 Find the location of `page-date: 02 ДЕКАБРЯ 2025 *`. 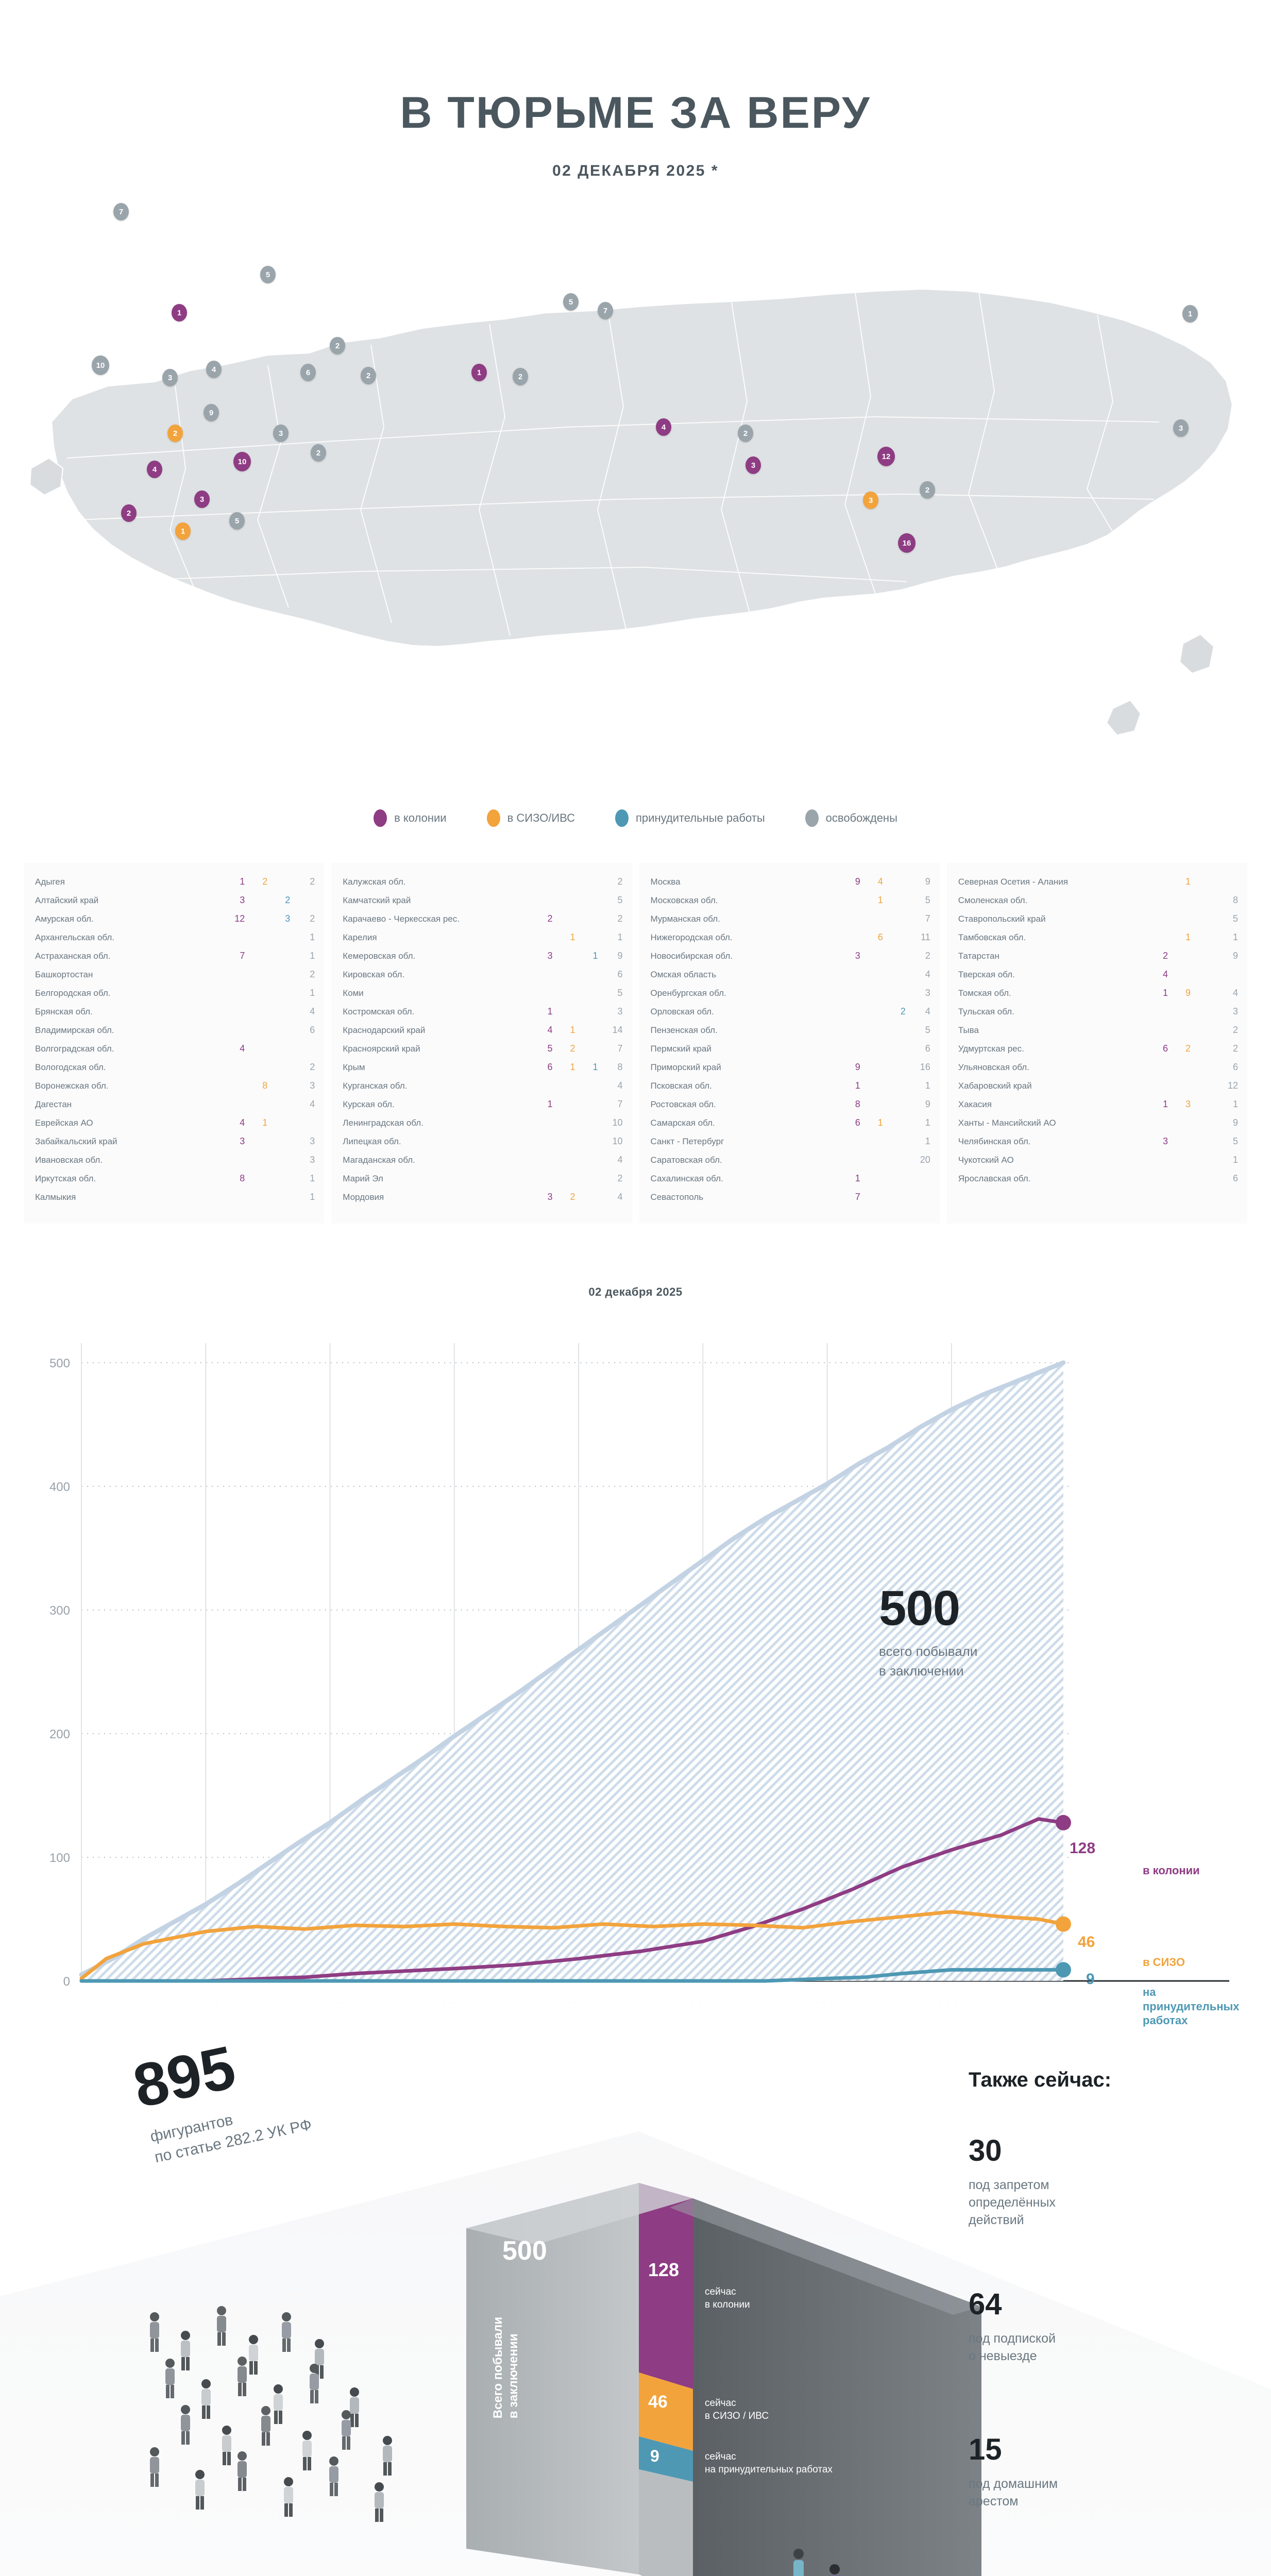

page-date: 02 ДЕКАБРЯ 2025 * is located at coordinates (635, 170).